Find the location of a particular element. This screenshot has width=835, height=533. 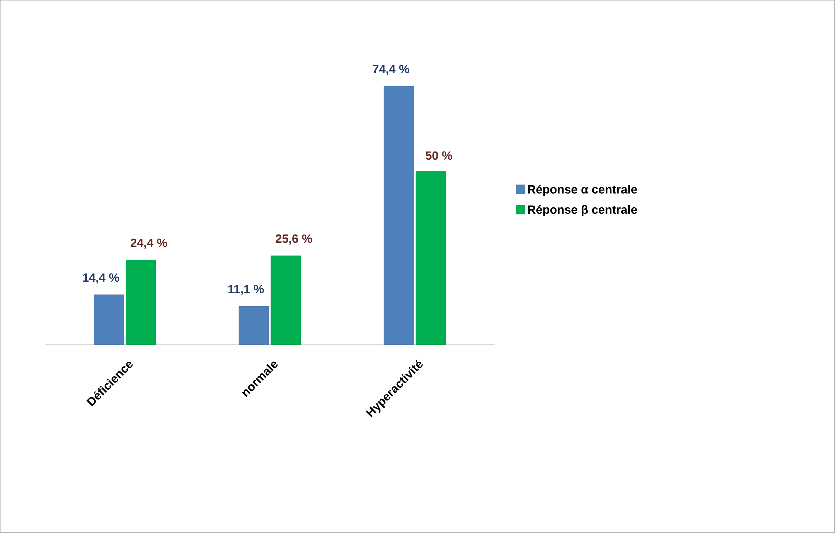

legend-label: Réponse α centrale is located at coordinates (583, 190).